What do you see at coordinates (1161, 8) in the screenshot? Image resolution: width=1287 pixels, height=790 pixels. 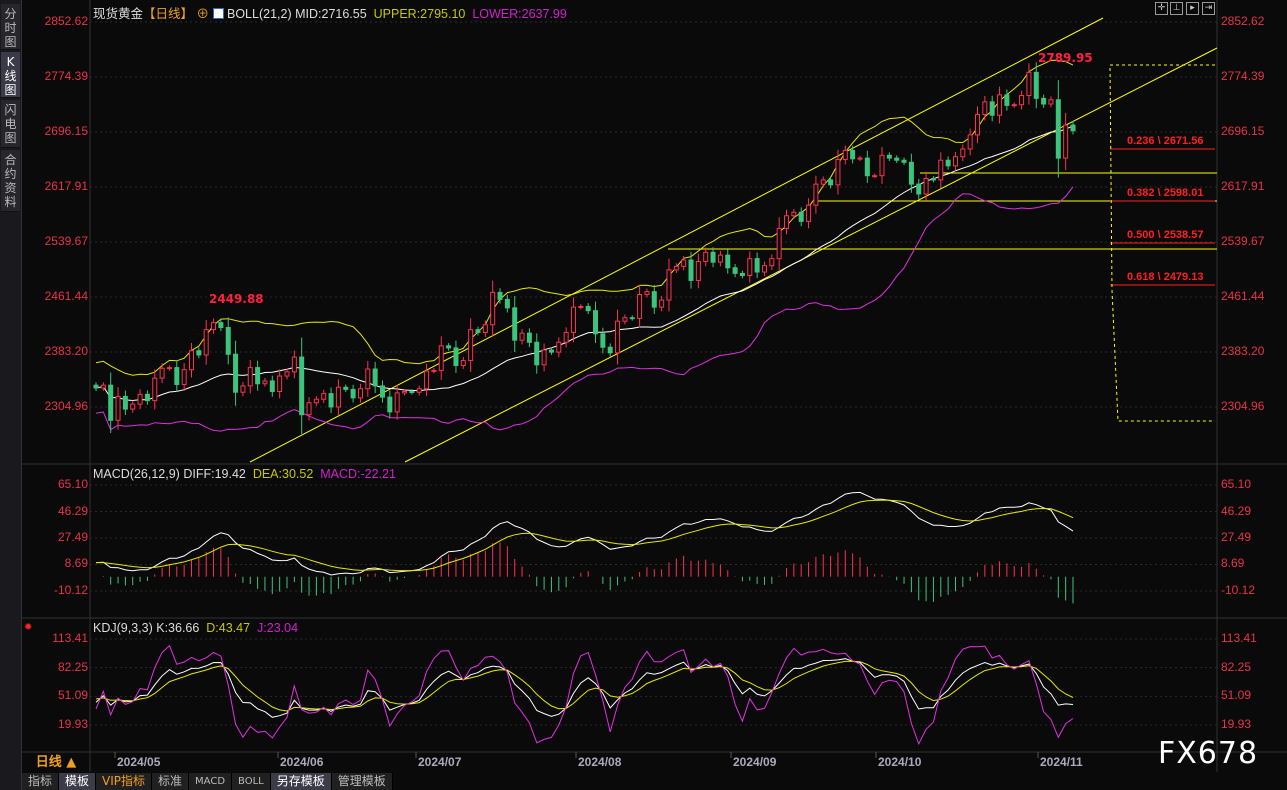 I see `crosshair-tool-icon: ✛` at bounding box center [1161, 8].